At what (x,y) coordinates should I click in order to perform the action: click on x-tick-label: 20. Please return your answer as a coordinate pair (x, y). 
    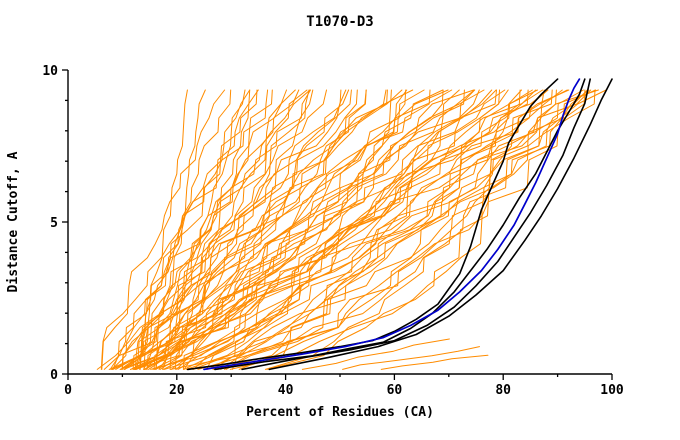
    Looking at the image, I should click on (177, 390).